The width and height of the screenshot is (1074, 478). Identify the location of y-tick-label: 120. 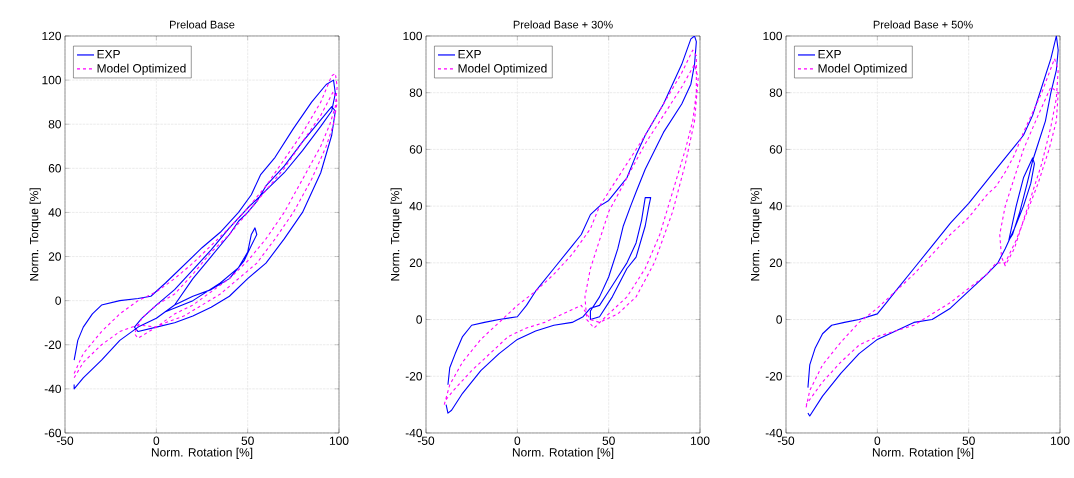
(52, 36).